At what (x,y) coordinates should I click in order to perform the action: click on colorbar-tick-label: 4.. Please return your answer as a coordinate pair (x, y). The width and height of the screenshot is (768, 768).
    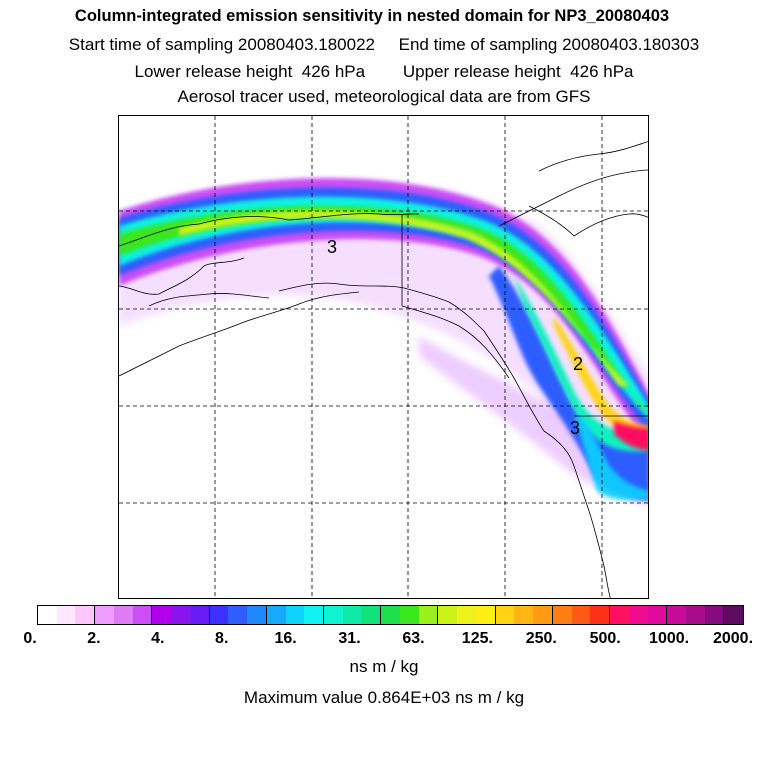
    Looking at the image, I should click on (158, 638).